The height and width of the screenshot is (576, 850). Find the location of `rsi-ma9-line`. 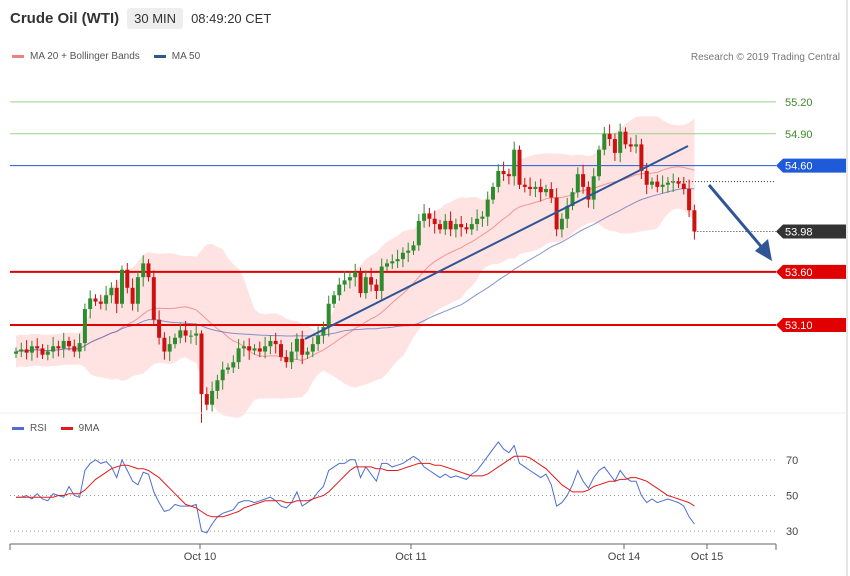

rsi-ma9-line is located at coordinates (355, 486).